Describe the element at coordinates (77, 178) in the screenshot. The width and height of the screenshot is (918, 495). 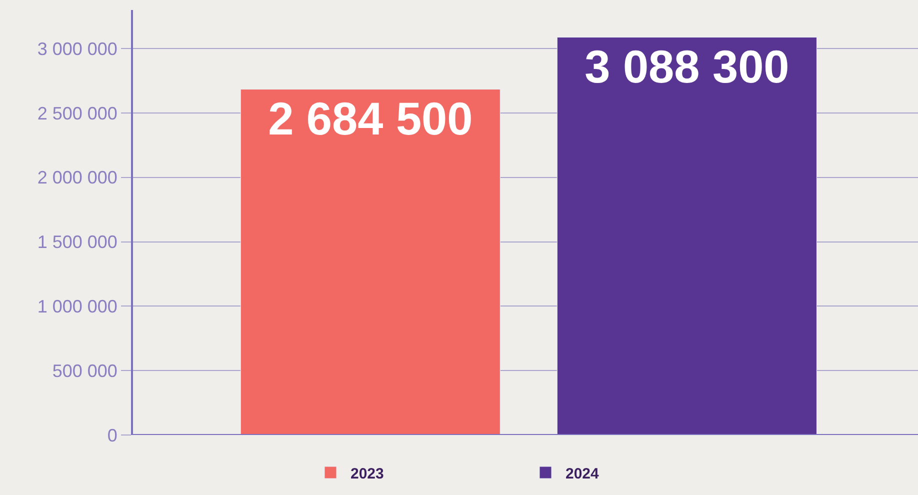
I see `y-tick-label: 2 000 000` at that location.